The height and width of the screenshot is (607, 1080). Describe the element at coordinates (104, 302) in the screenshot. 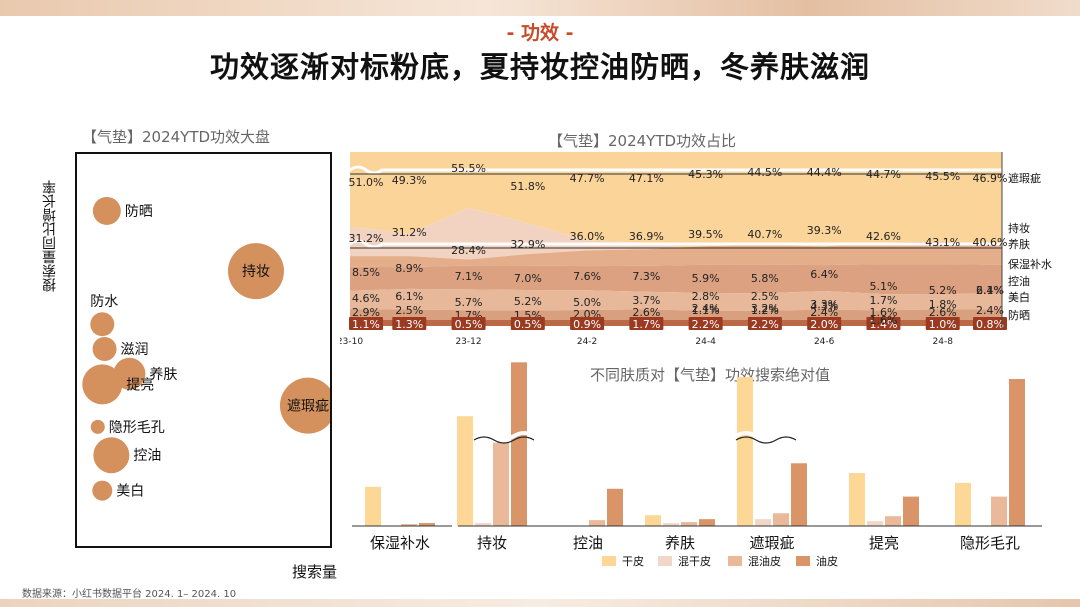

I see `bubble-label-2: 防水` at that location.